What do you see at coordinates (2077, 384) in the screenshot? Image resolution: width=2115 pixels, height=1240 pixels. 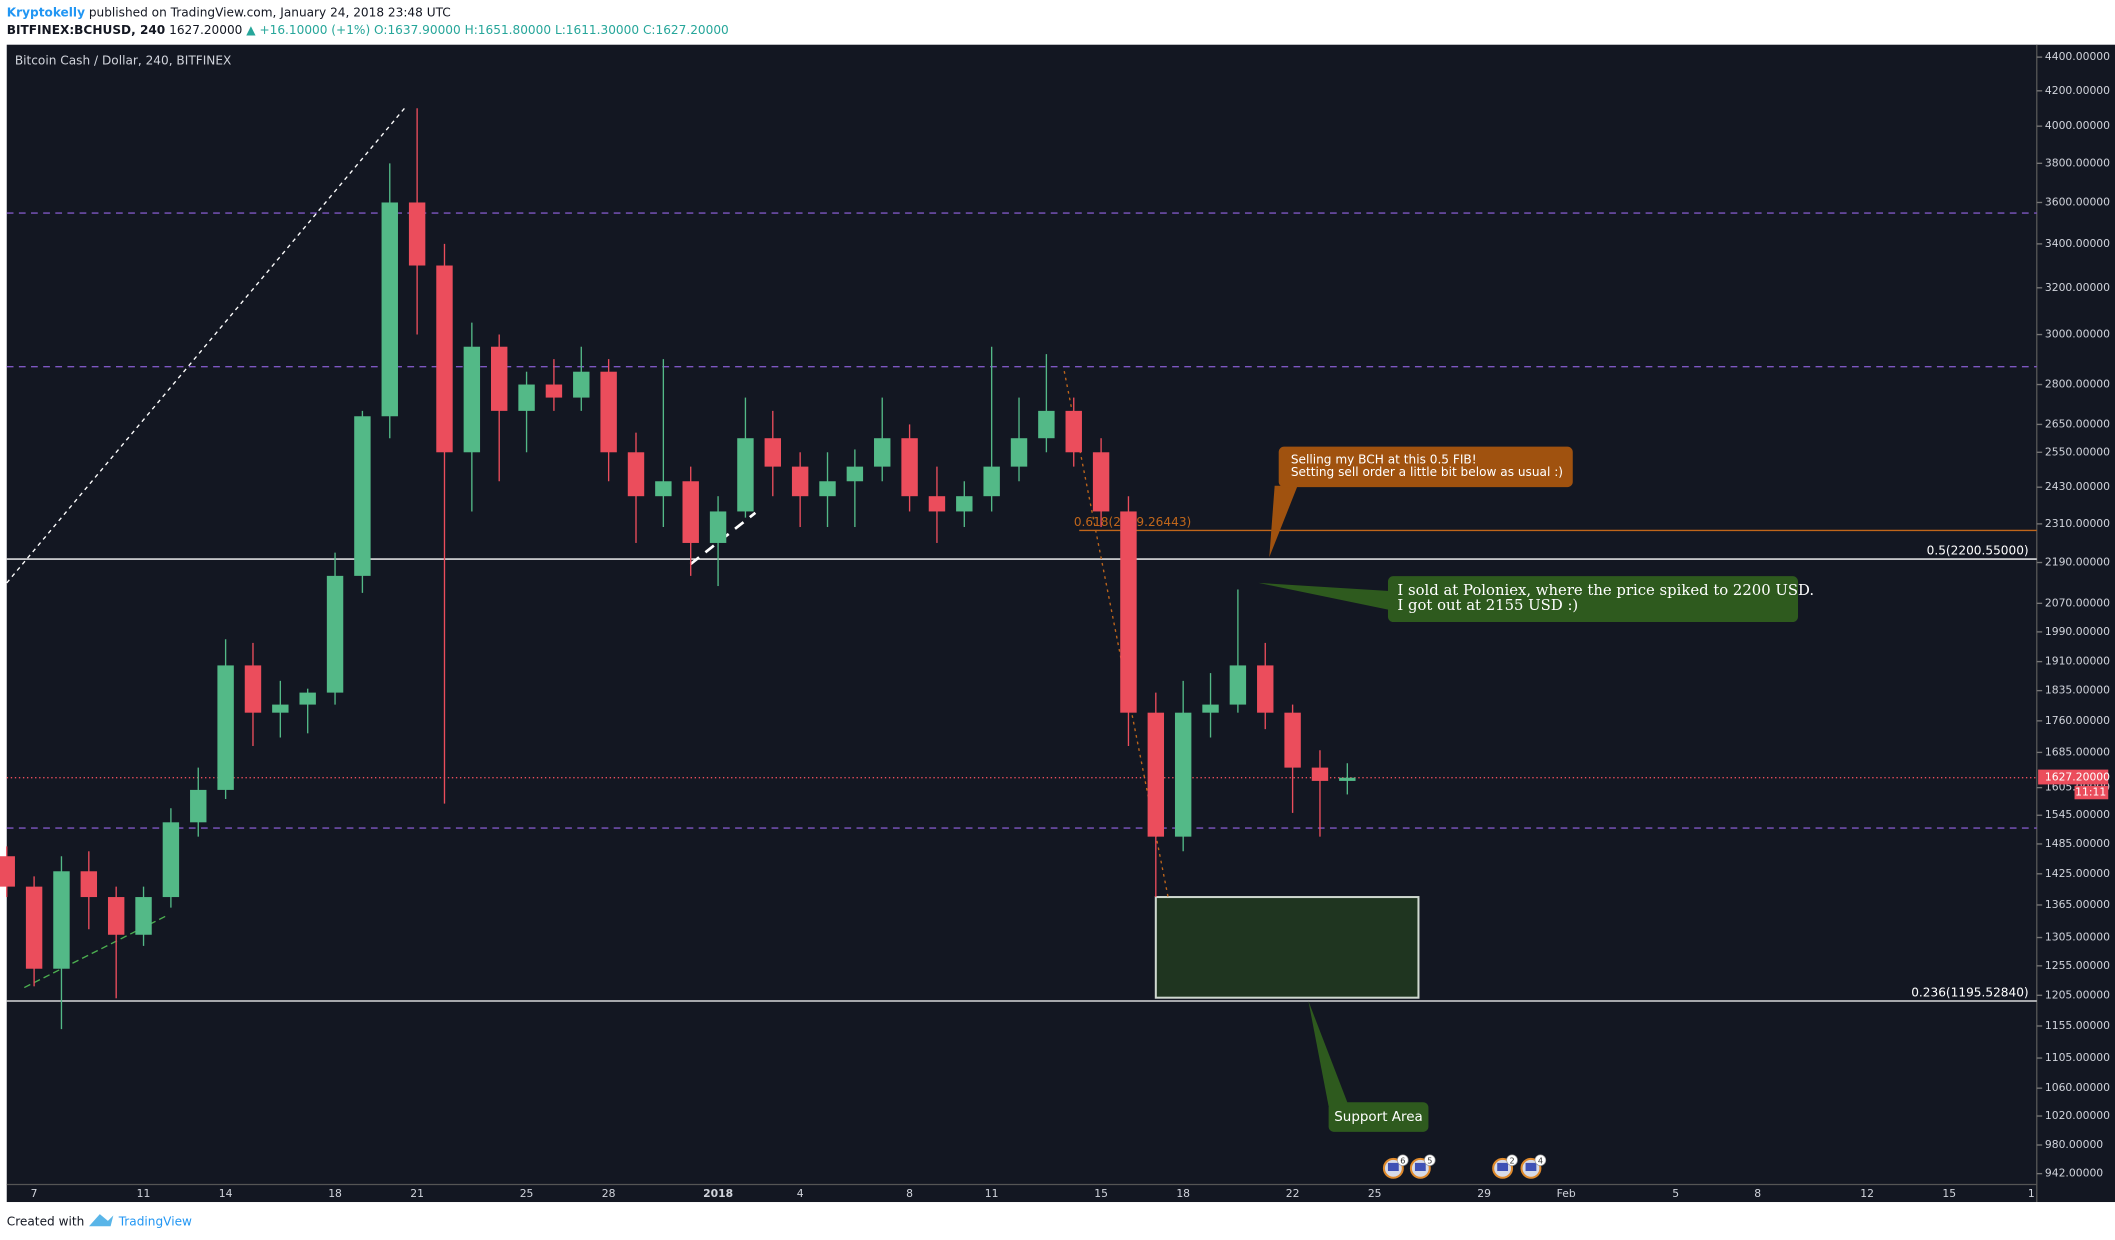 I see `y-tick-label: 2800.00000` at bounding box center [2077, 384].